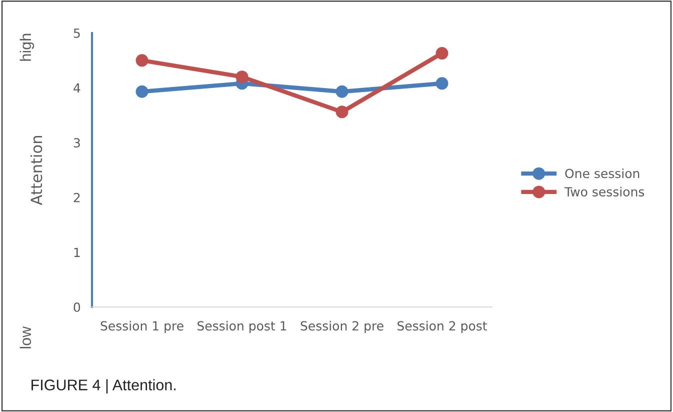 The height and width of the screenshot is (412, 673). Describe the element at coordinates (604, 191) in the screenshot. I see `legend-label: Two sessions` at that location.